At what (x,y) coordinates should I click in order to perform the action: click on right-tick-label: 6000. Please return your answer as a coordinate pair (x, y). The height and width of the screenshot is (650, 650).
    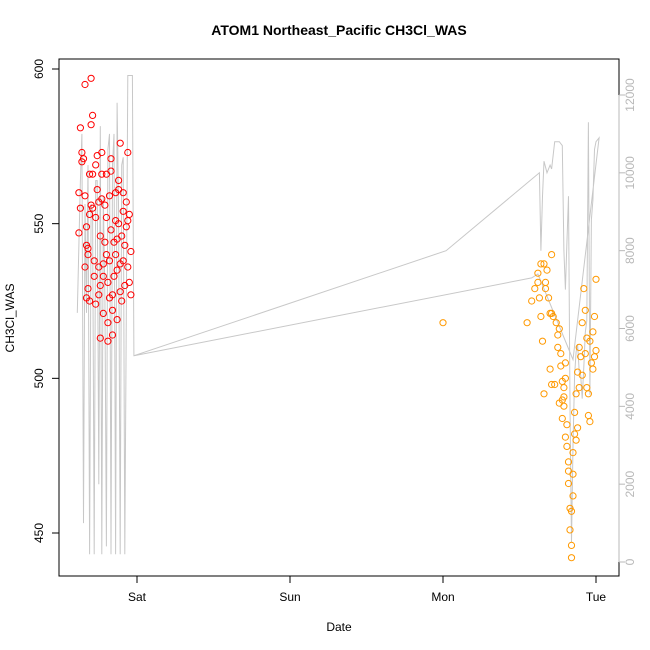
    Looking at the image, I should click on (630, 328).